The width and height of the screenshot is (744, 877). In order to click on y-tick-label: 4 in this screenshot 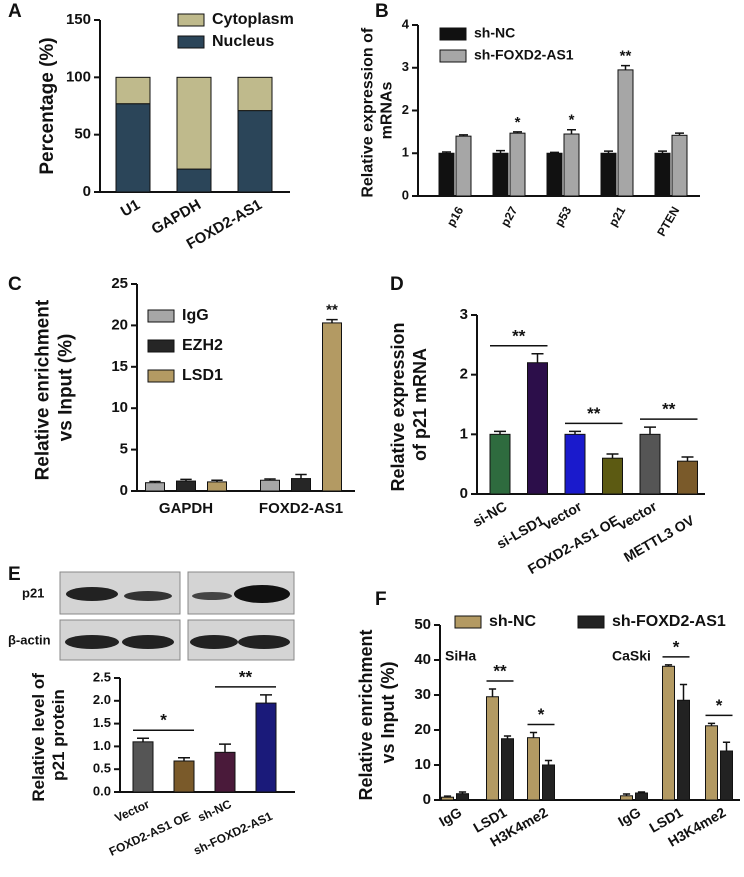, I will do `click(406, 23)`.